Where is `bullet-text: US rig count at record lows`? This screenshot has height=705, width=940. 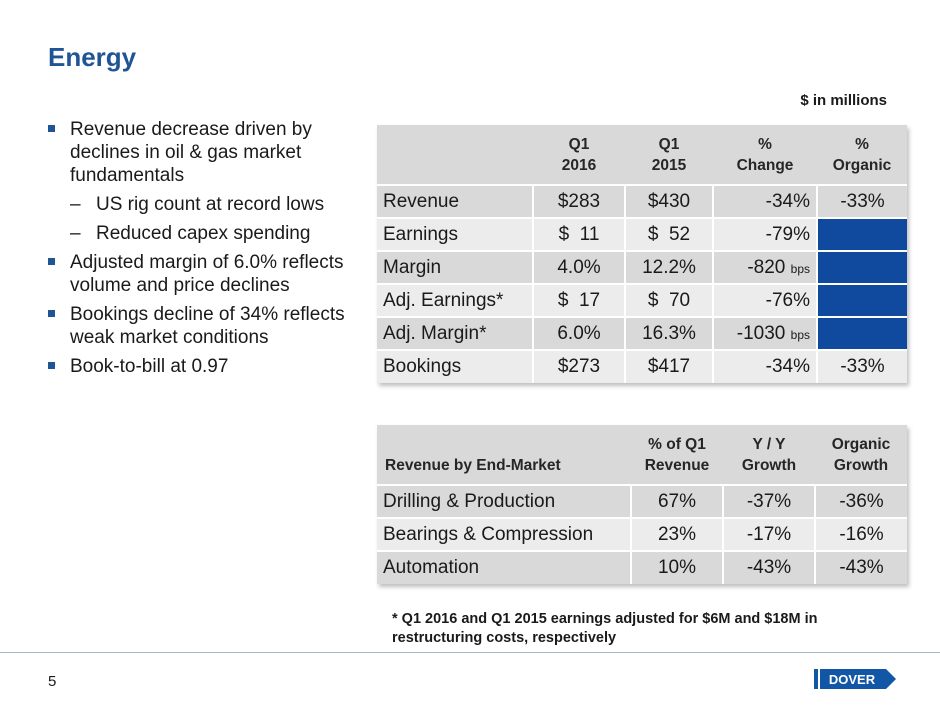 bullet-text: US rig count at record lows is located at coordinates (210, 204).